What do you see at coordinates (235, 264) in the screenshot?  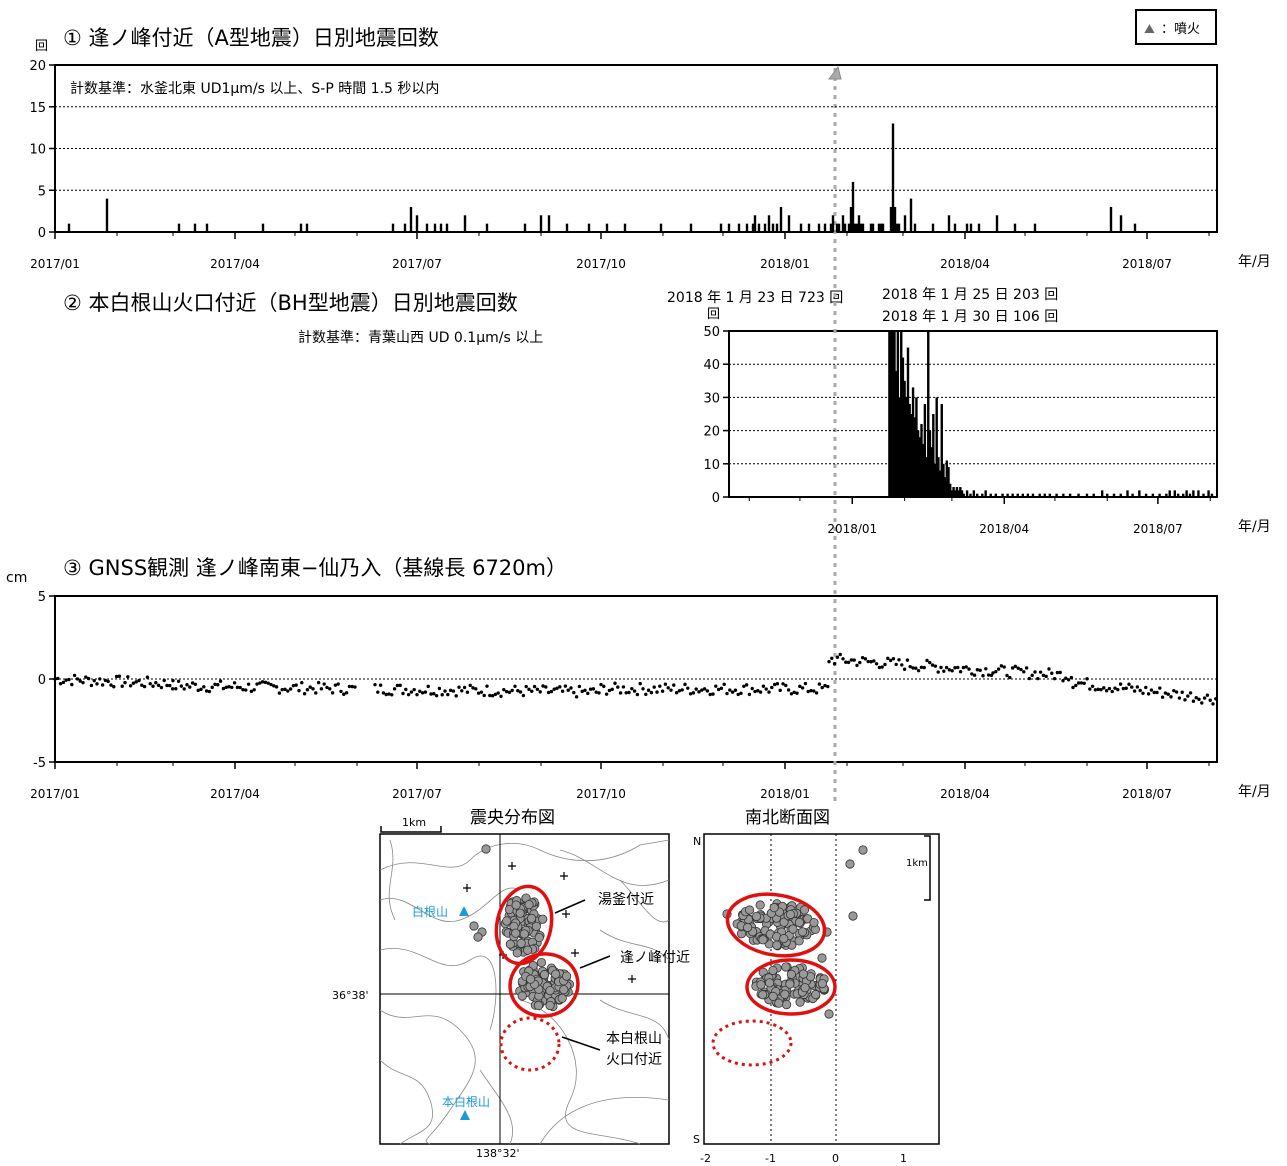 I see `xtick-label-p1: 2017/04` at bounding box center [235, 264].